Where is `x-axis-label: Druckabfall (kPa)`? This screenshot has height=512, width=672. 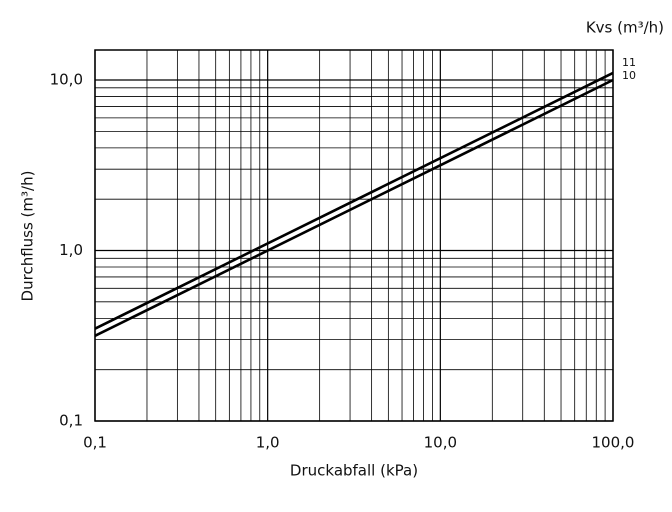
x-axis-label: Druckabfall (kPa) is located at coordinates (354, 471).